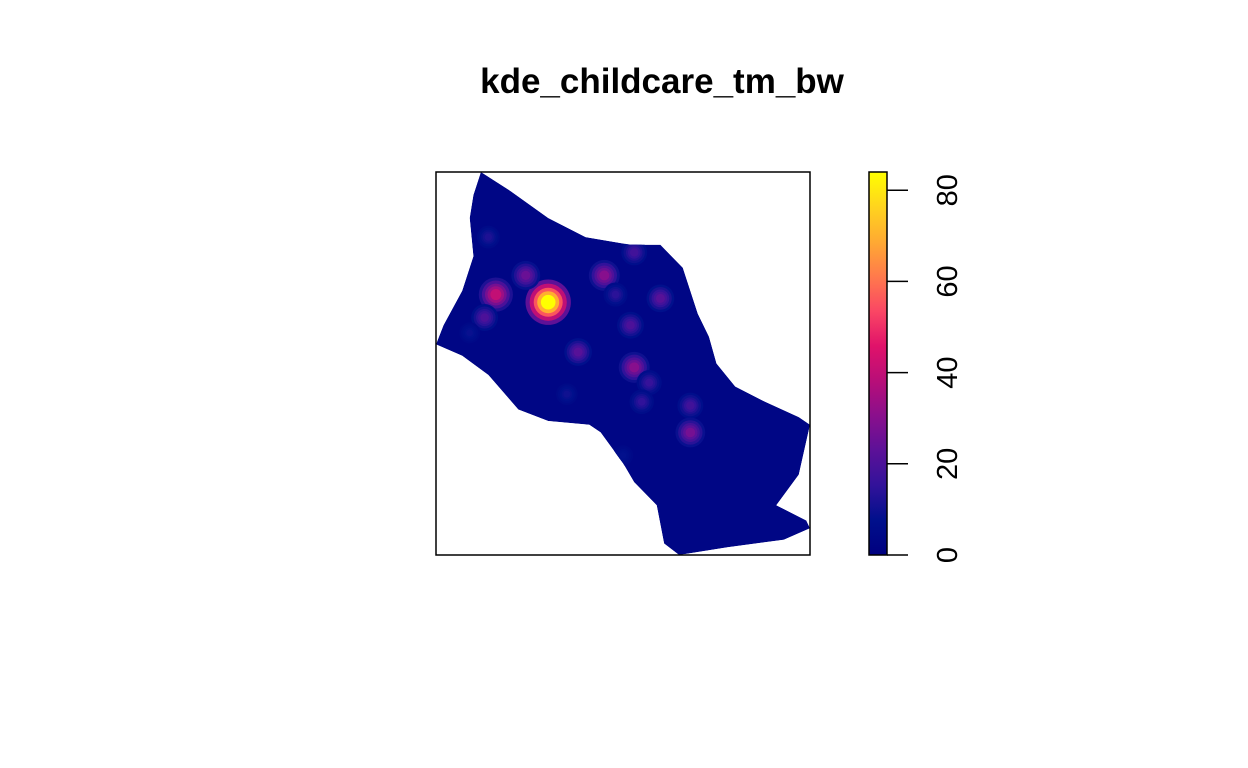 This screenshot has height=768, width=1248. I want to click on legend-tick-label-20: 20, so click(948, 464).